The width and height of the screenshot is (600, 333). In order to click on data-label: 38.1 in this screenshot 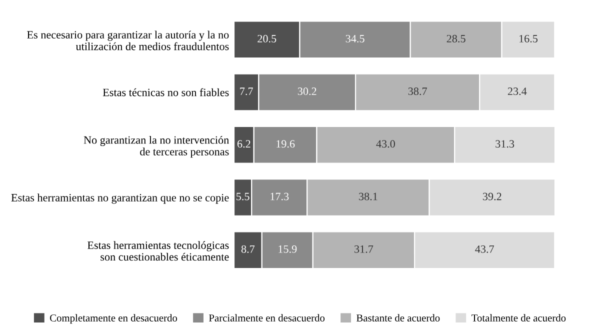, I will do `click(368, 196)`.